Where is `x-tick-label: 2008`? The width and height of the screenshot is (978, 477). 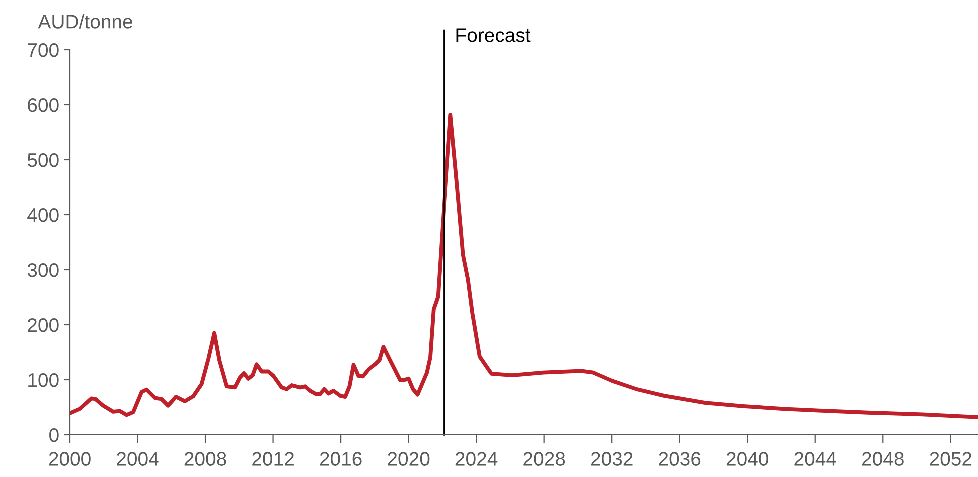 x-tick-label: 2008 is located at coordinates (205, 459).